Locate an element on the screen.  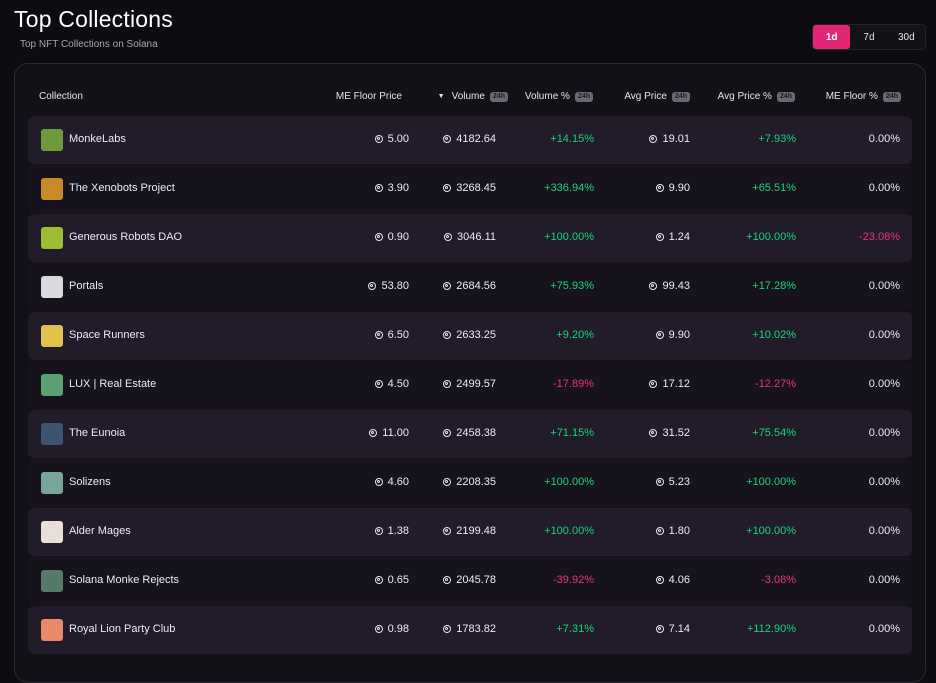
range-1d-button: 1d is located at coordinates (832, 37).